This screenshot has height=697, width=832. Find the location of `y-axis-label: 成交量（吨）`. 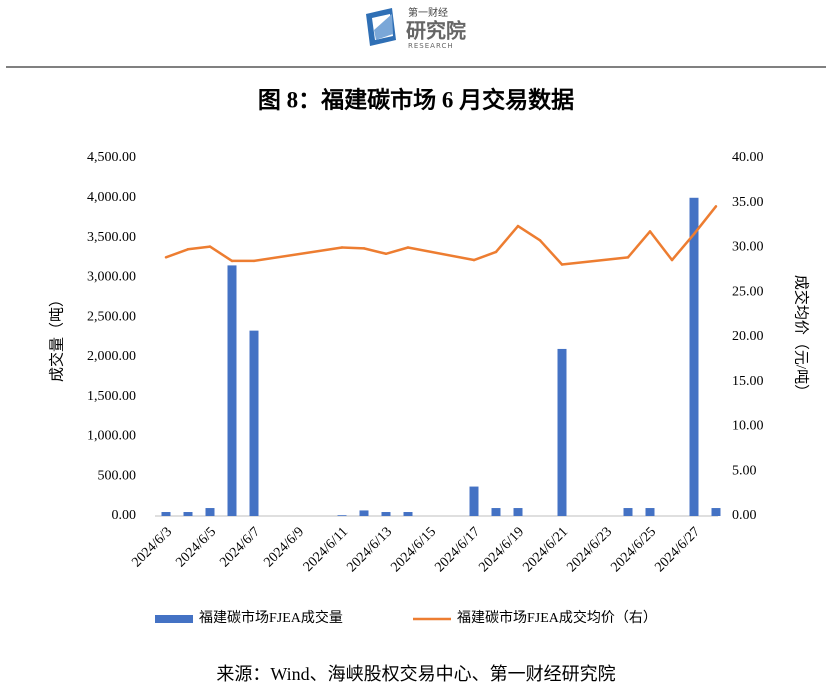

y-axis-label: 成交量（吨） is located at coordinates (56, 337).